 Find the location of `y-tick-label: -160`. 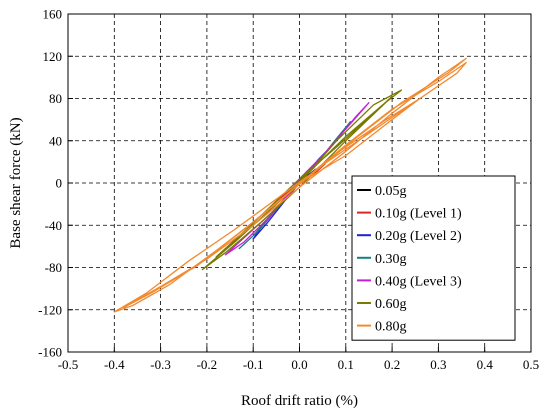

y-tick-label: -160 is located at coordinates (50, 352).